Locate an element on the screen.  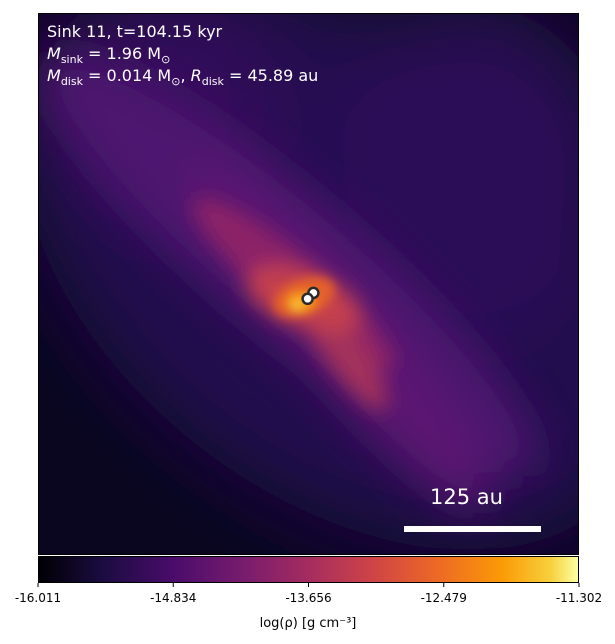
sink-mass-annotation: Msink = 1.96 M⊙ is located at coordinates (109, 55).